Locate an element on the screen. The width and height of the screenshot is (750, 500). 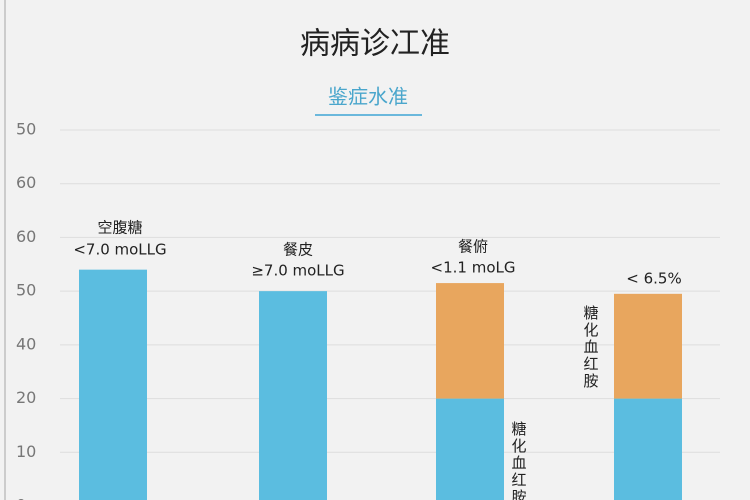
annotation: 空腹糖 is located at coordinates (119, 228).